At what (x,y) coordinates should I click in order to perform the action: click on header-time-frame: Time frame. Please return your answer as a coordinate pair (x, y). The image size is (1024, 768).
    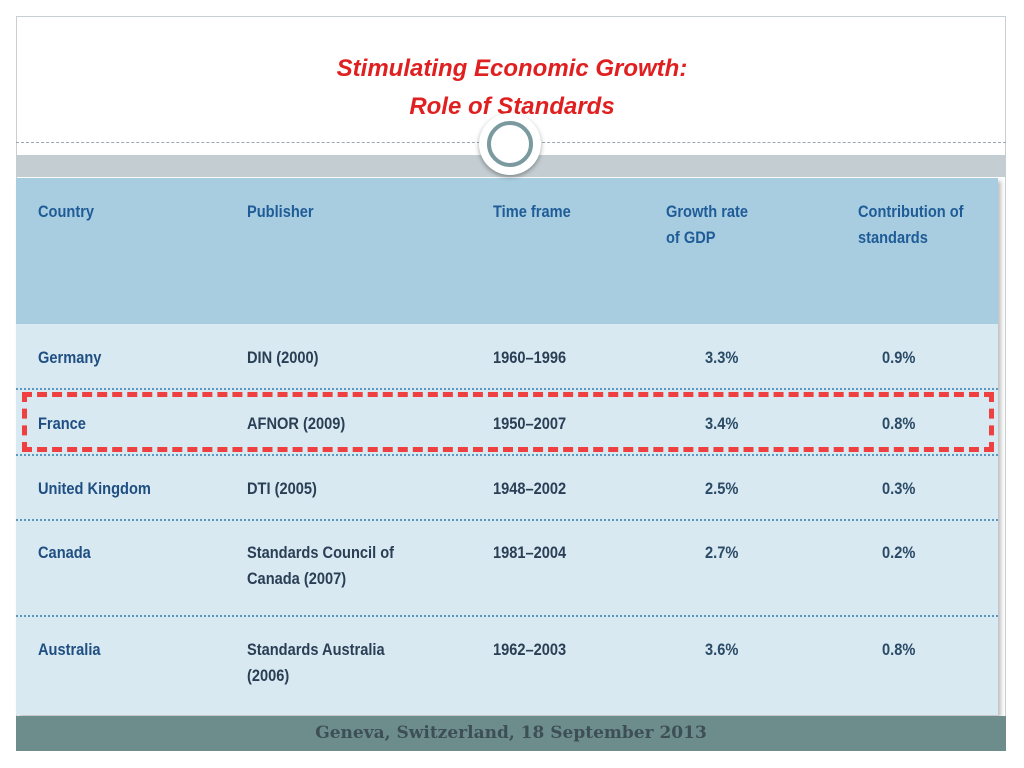
    Looking at the image, I should click on (532, 211).